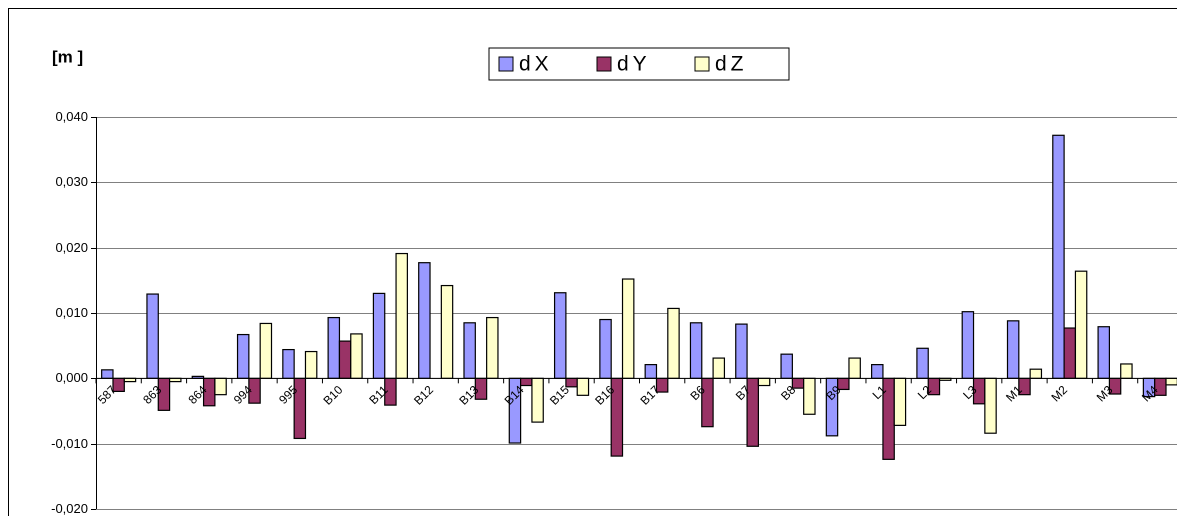 This screenshot has height=516, width=1177. I want to click on legend-box, so click(639, 64).